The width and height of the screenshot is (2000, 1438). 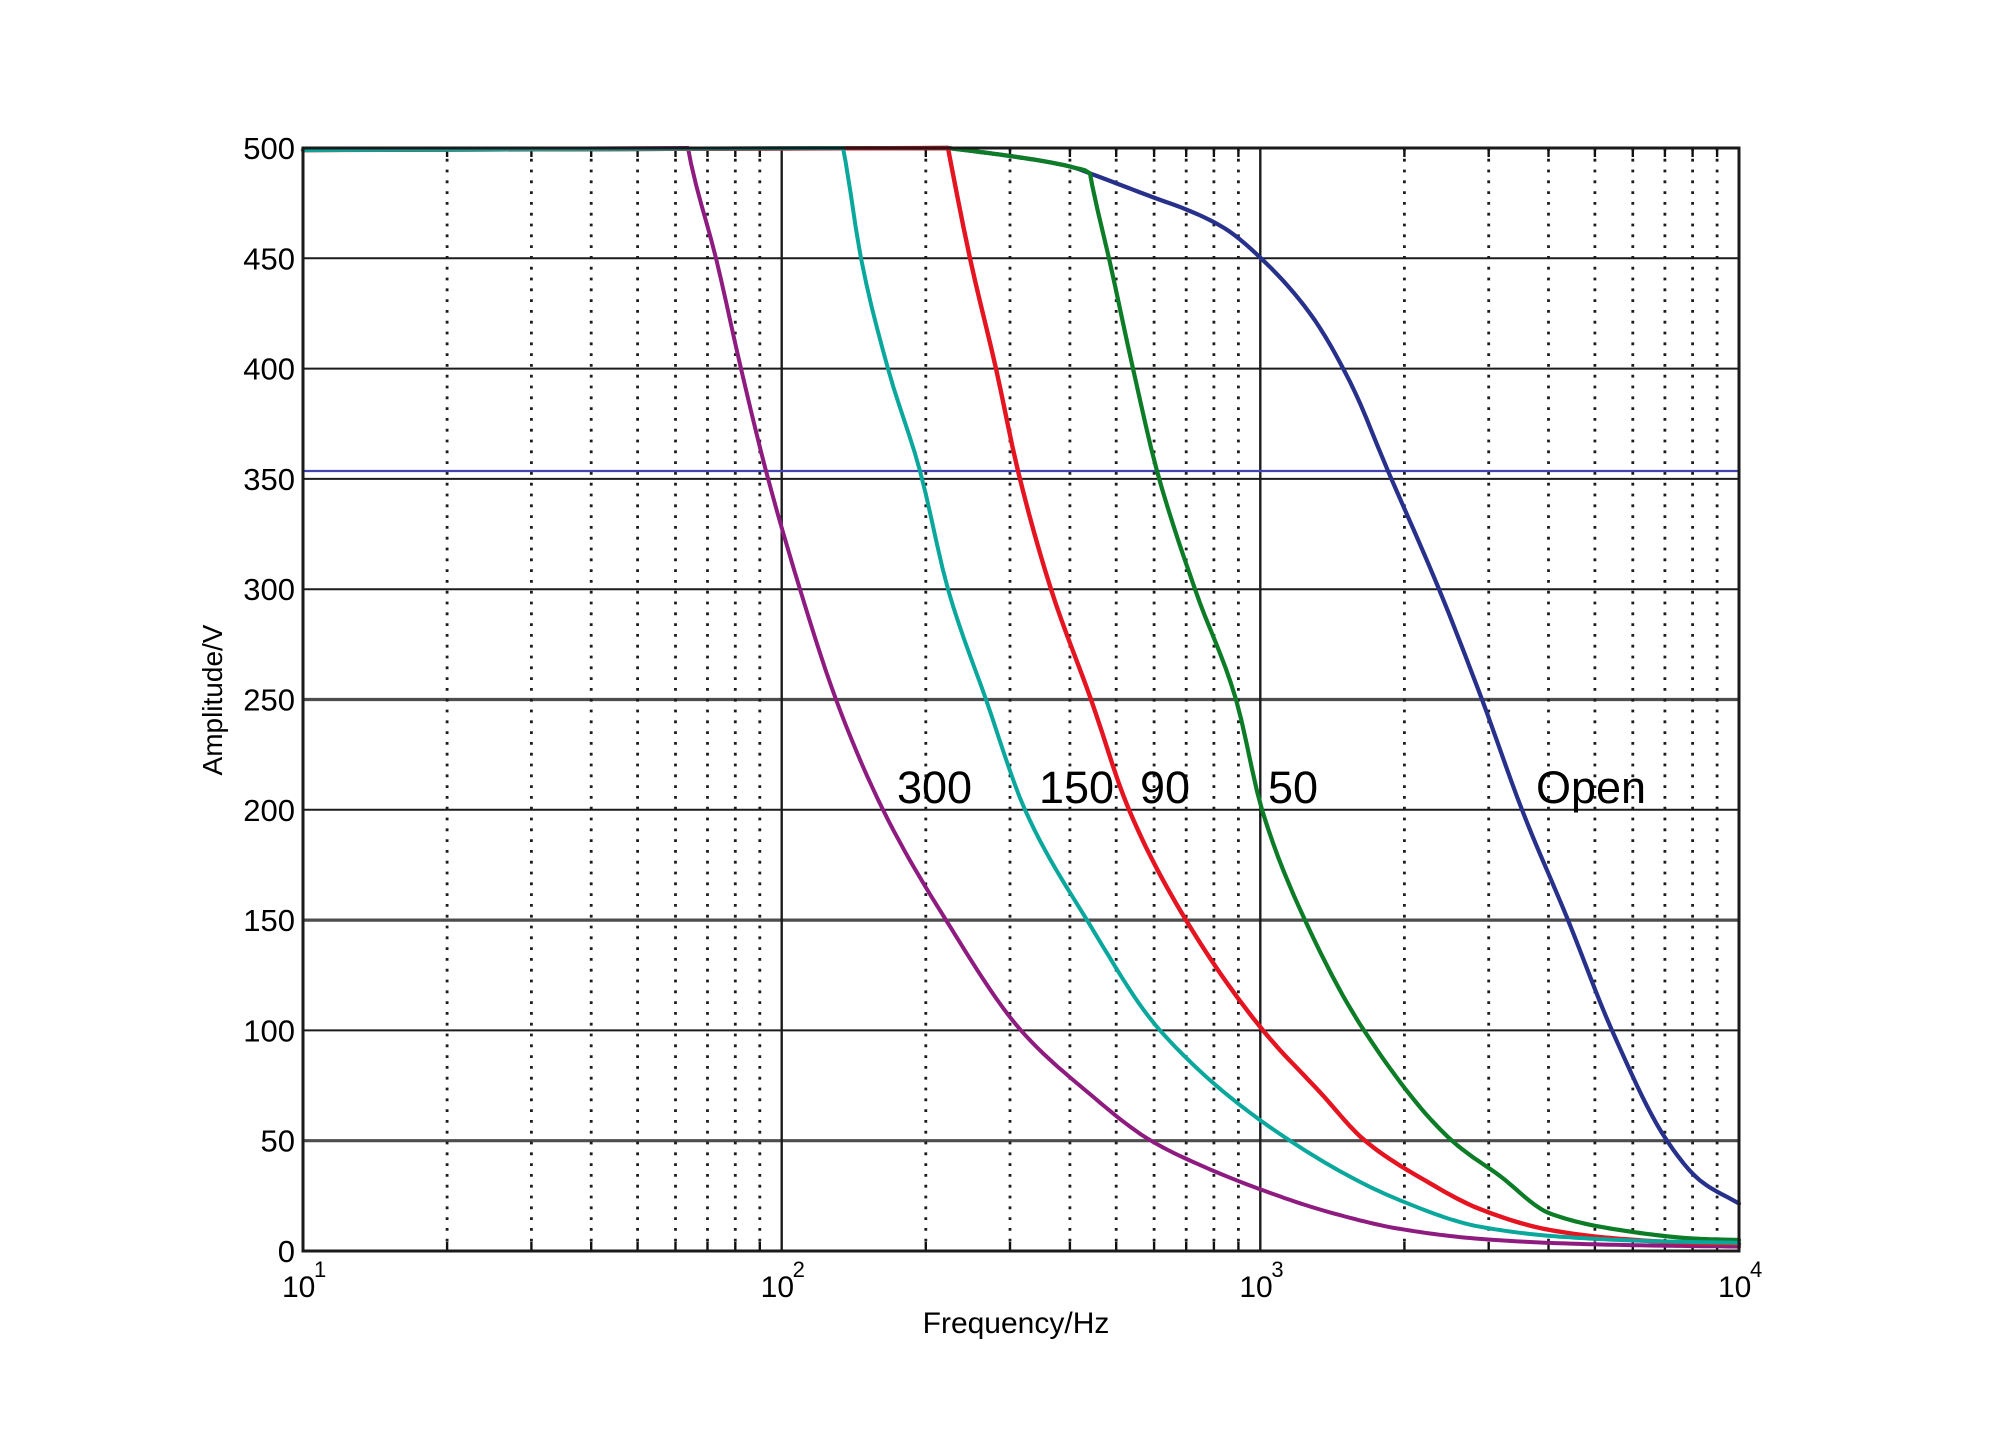 What do you see at coordinates (269, 148) in the screenshot?
I see `svg-text: 500` at bounding box center [269, 148].